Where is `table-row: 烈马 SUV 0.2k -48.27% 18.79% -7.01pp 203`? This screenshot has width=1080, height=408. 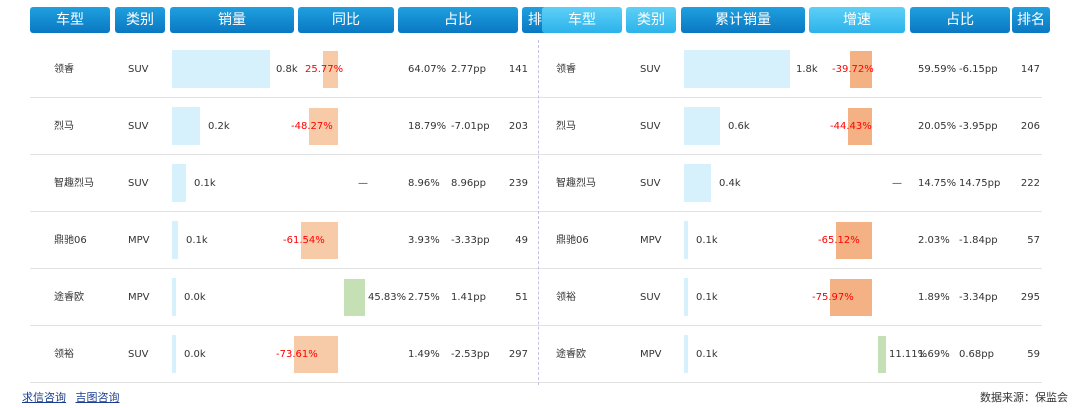 table-row: 烈马 SUV 0.2k -48.27% 18.79% -7.01pp 203 is located at coordinates (296, 126).